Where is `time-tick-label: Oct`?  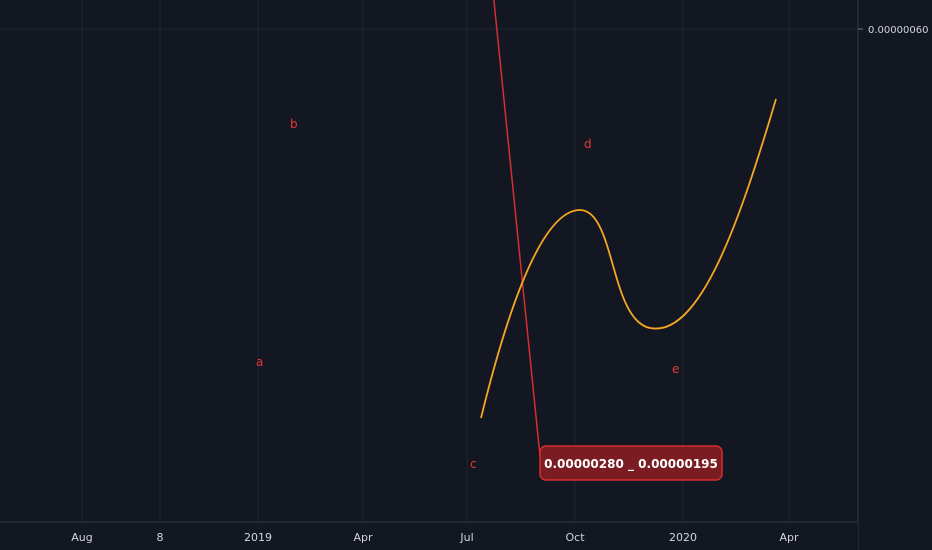 time-tick-label: Oct is located at coordinates (575, 537).